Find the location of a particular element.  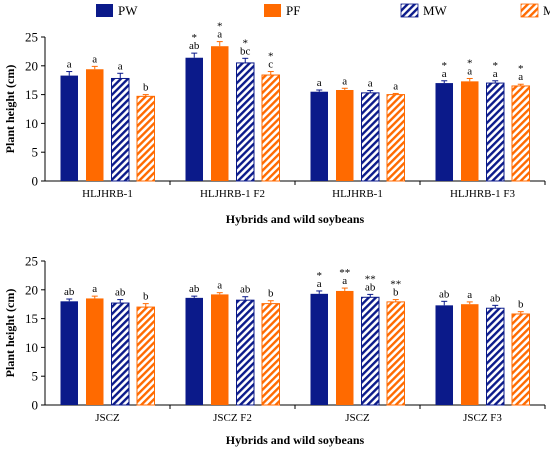

legend: PW PF MW MF is located at coordinates (323, 10).